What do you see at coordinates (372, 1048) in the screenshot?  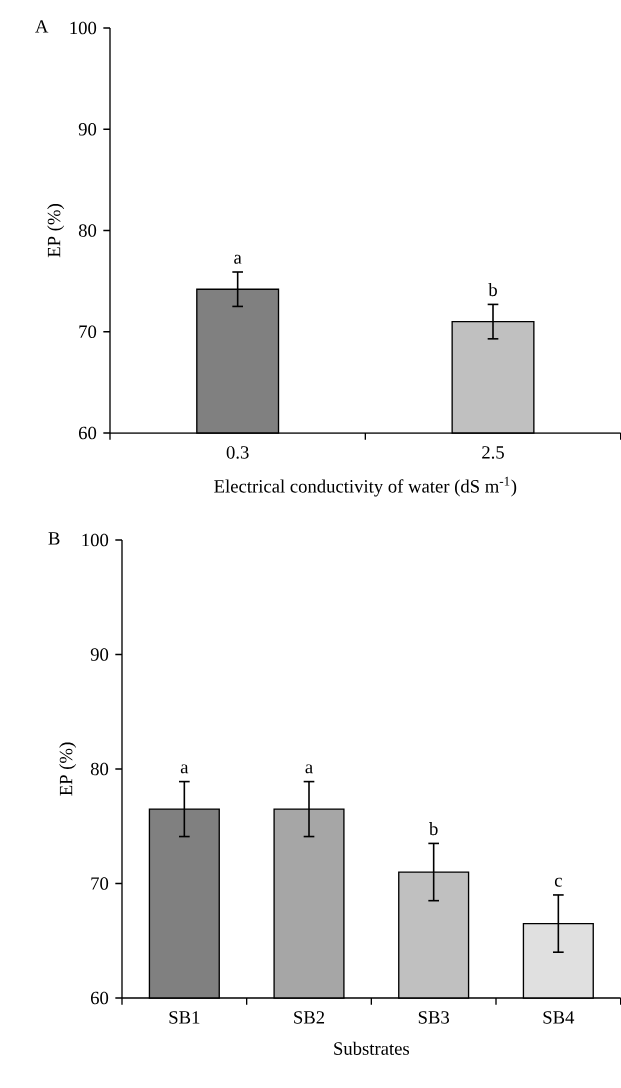 I see `x-axis-title: Substrates` at bounding box center [372, 1048].